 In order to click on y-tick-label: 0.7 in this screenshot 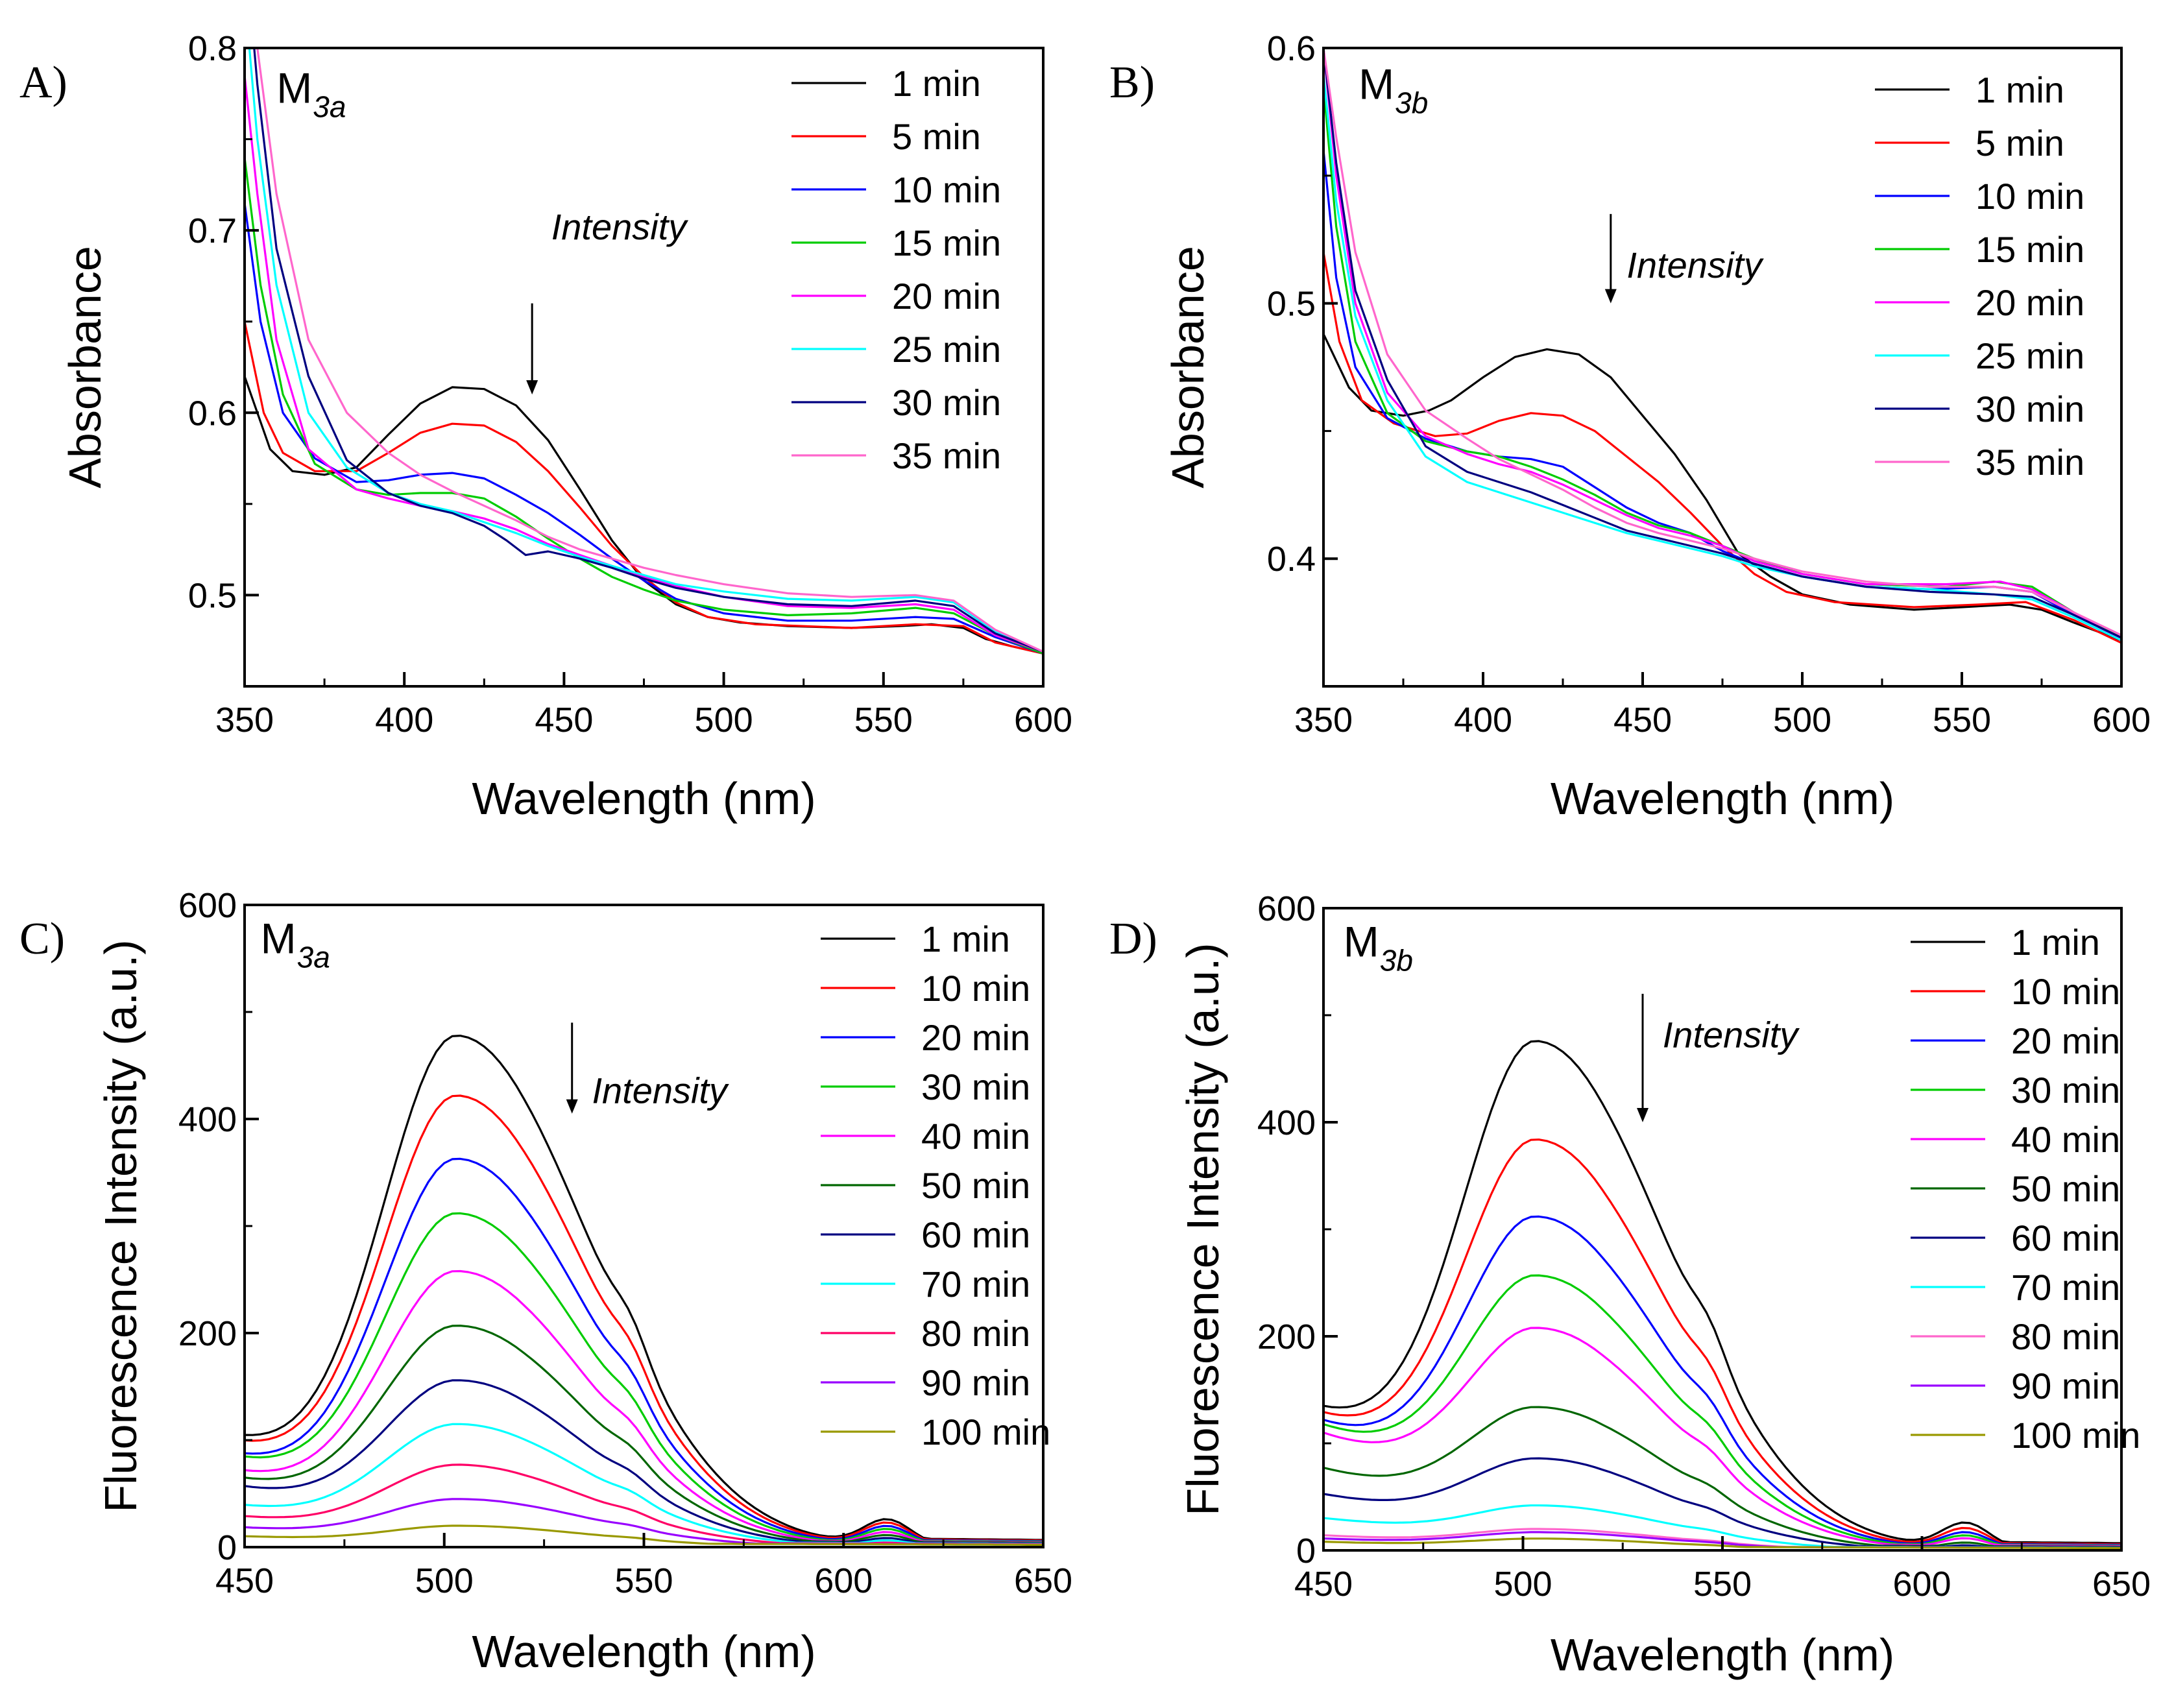, I will do `click(212, 230)`.